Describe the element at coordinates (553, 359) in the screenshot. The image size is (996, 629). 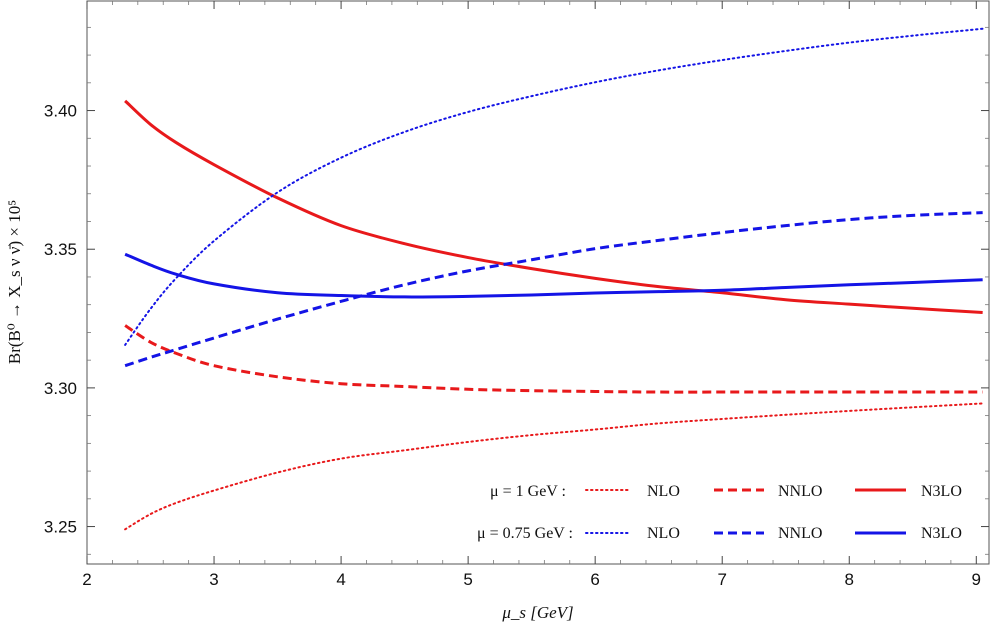
I see `series-line-nnlo-mu1` at that location.